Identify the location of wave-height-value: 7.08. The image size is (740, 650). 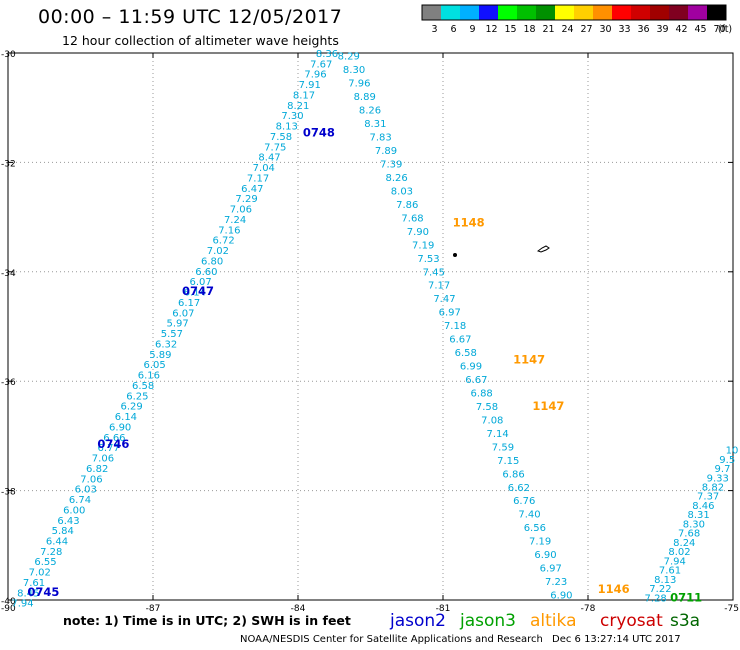
(492, 420).